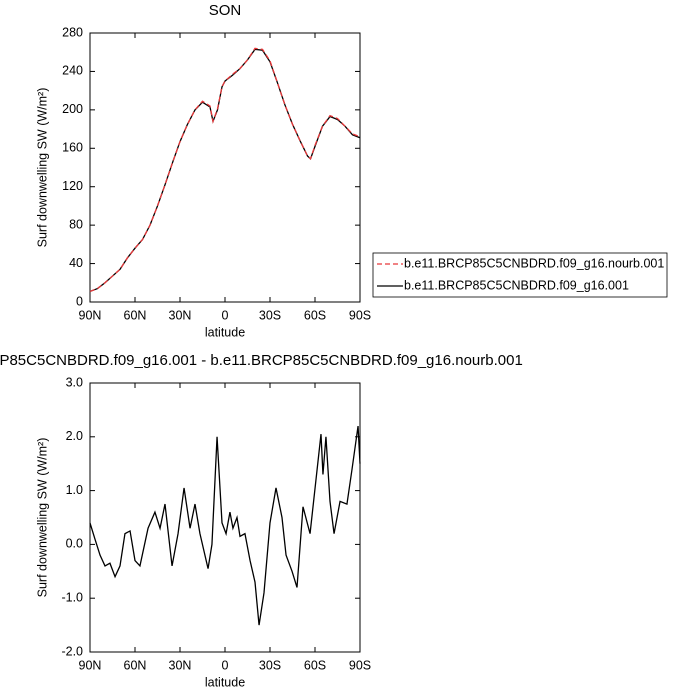 The image size is (700, 700). I want to click on y-tick-label: 1.0, so click(74, 490).